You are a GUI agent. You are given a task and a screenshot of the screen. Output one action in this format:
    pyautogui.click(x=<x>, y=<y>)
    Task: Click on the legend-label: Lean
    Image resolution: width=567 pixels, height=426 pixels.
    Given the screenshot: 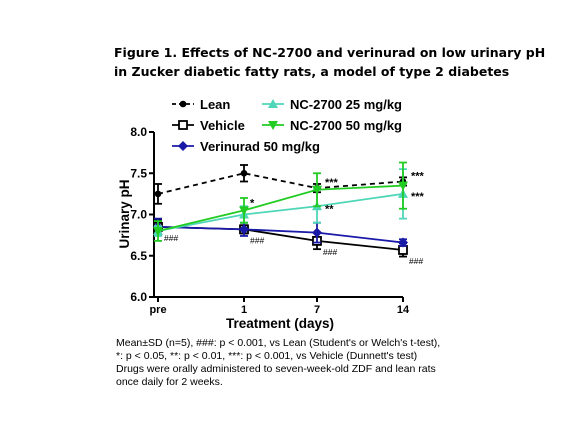 What is the action you would take?
    pyautogui.click(x=215, y=104)
    